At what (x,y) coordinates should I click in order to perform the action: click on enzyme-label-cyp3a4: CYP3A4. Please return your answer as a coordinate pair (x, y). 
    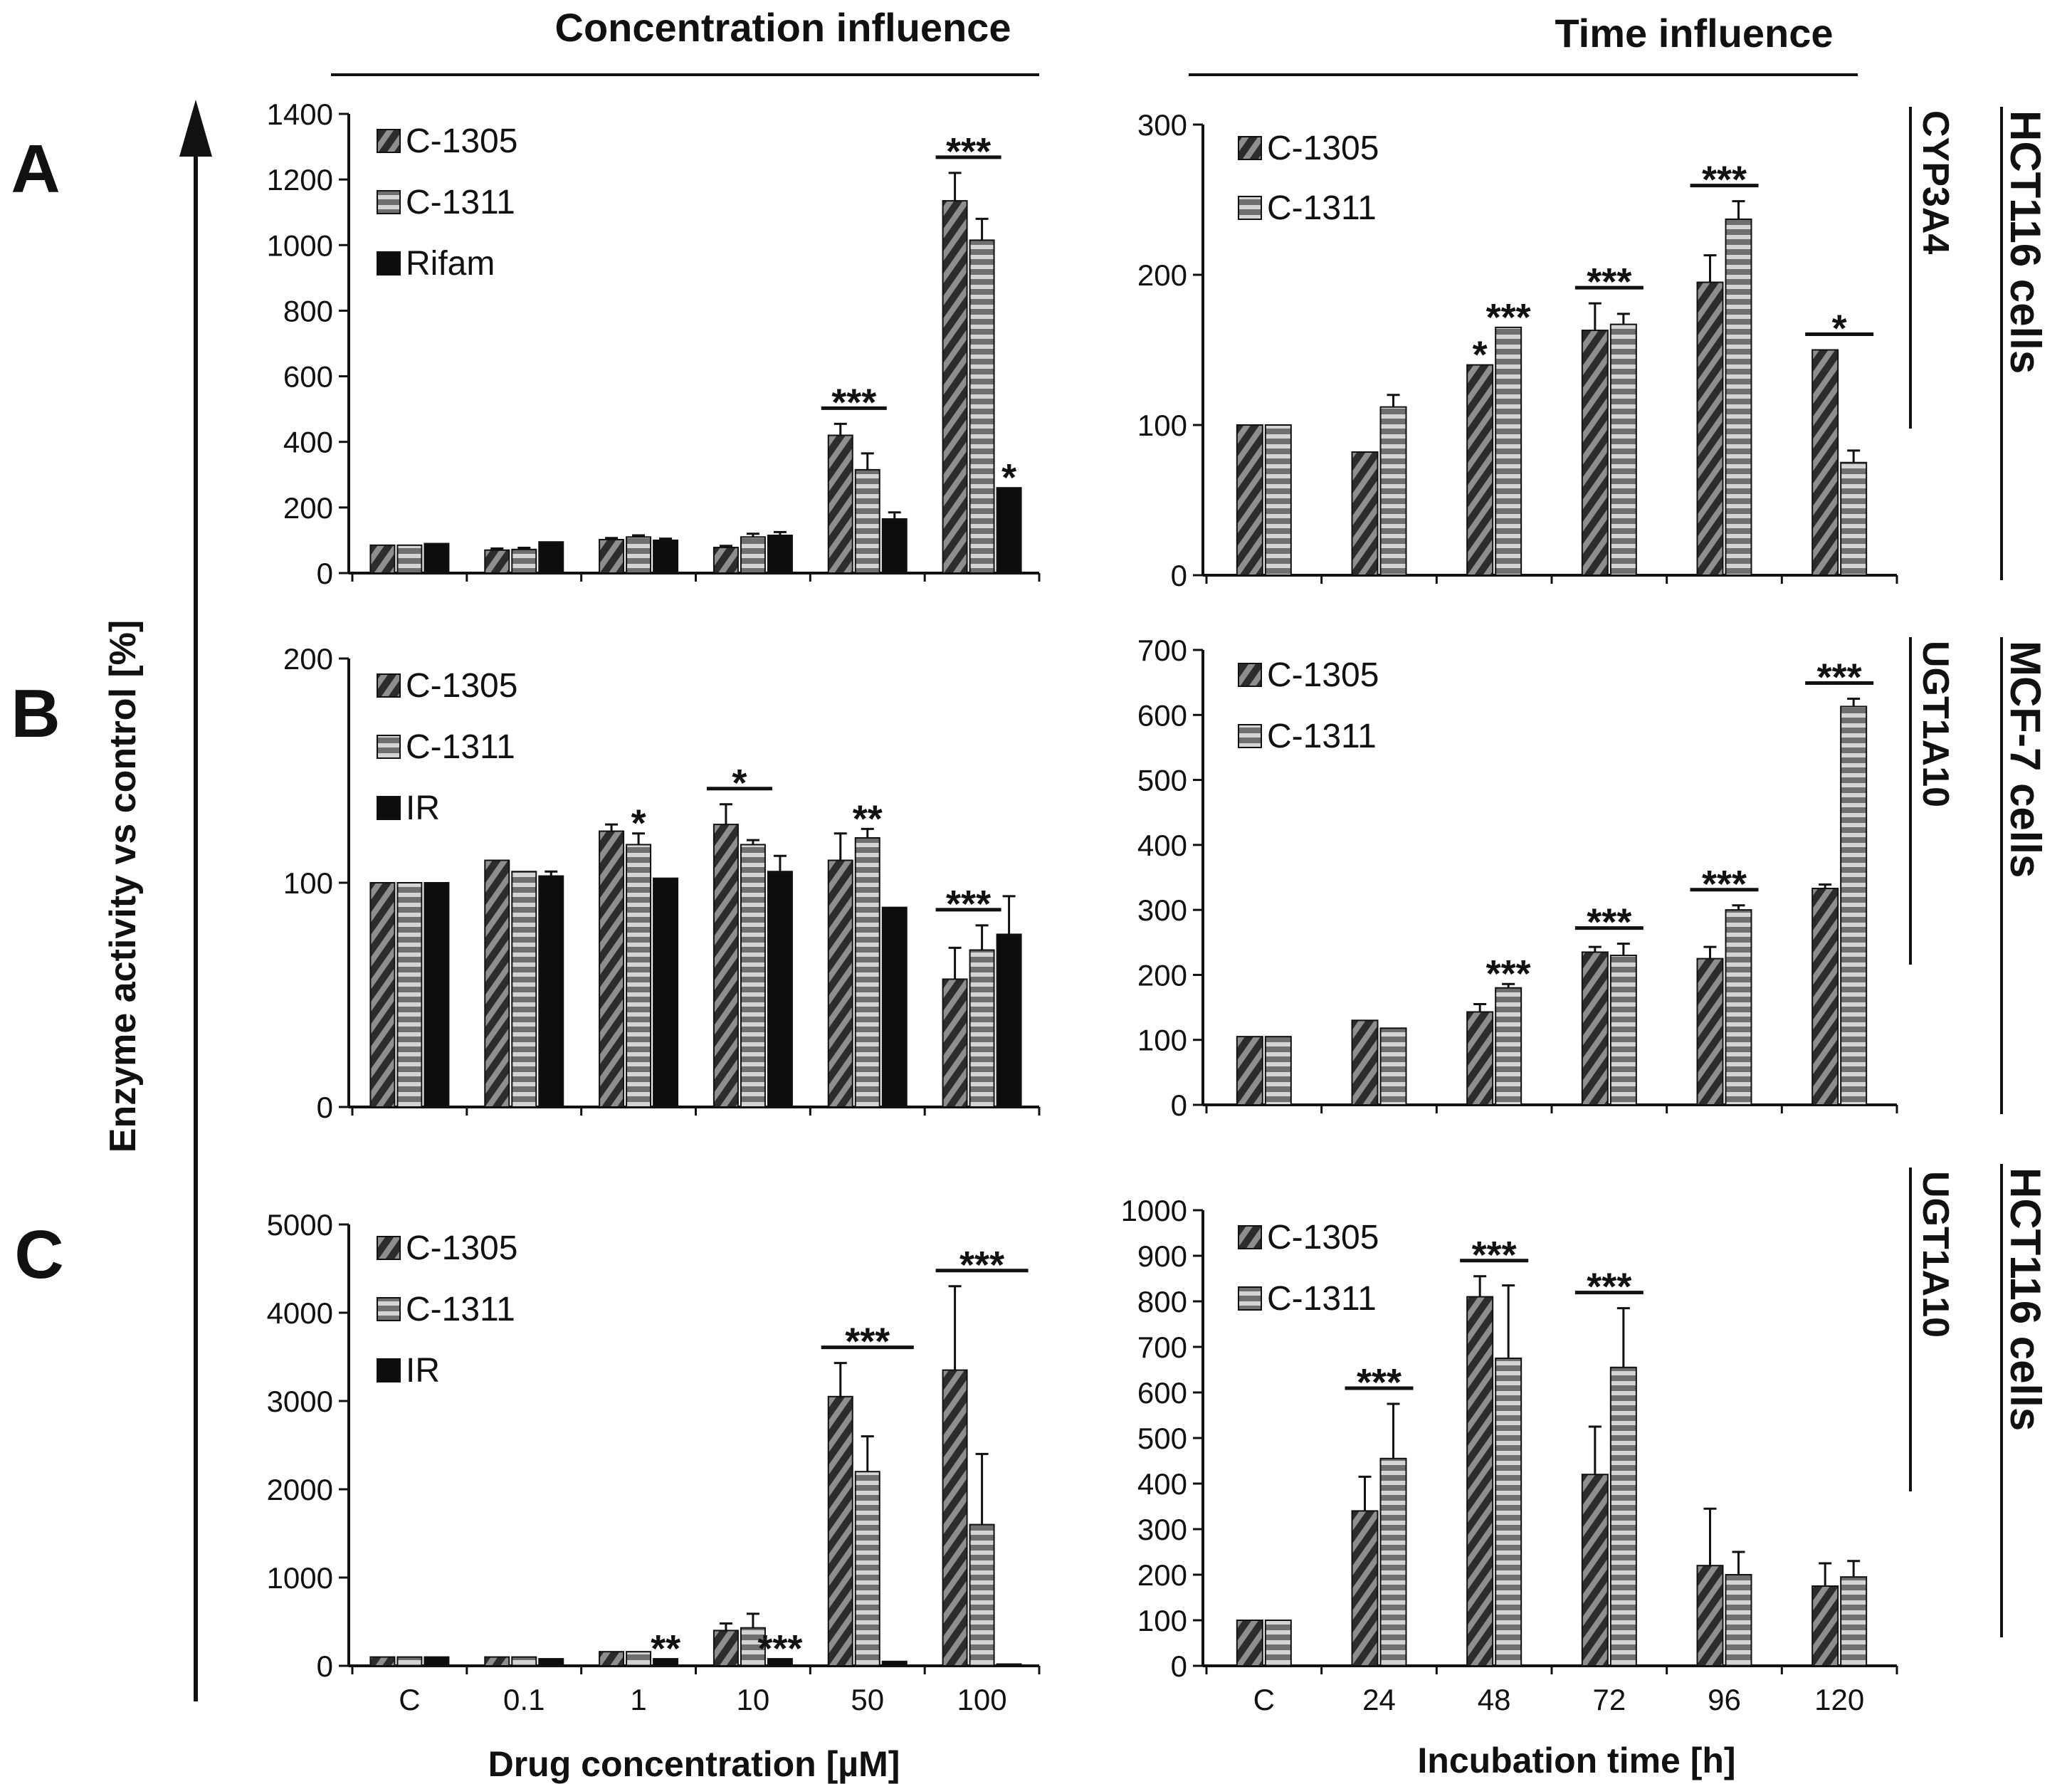
    Looking at the image, I should click on (1935, 182).